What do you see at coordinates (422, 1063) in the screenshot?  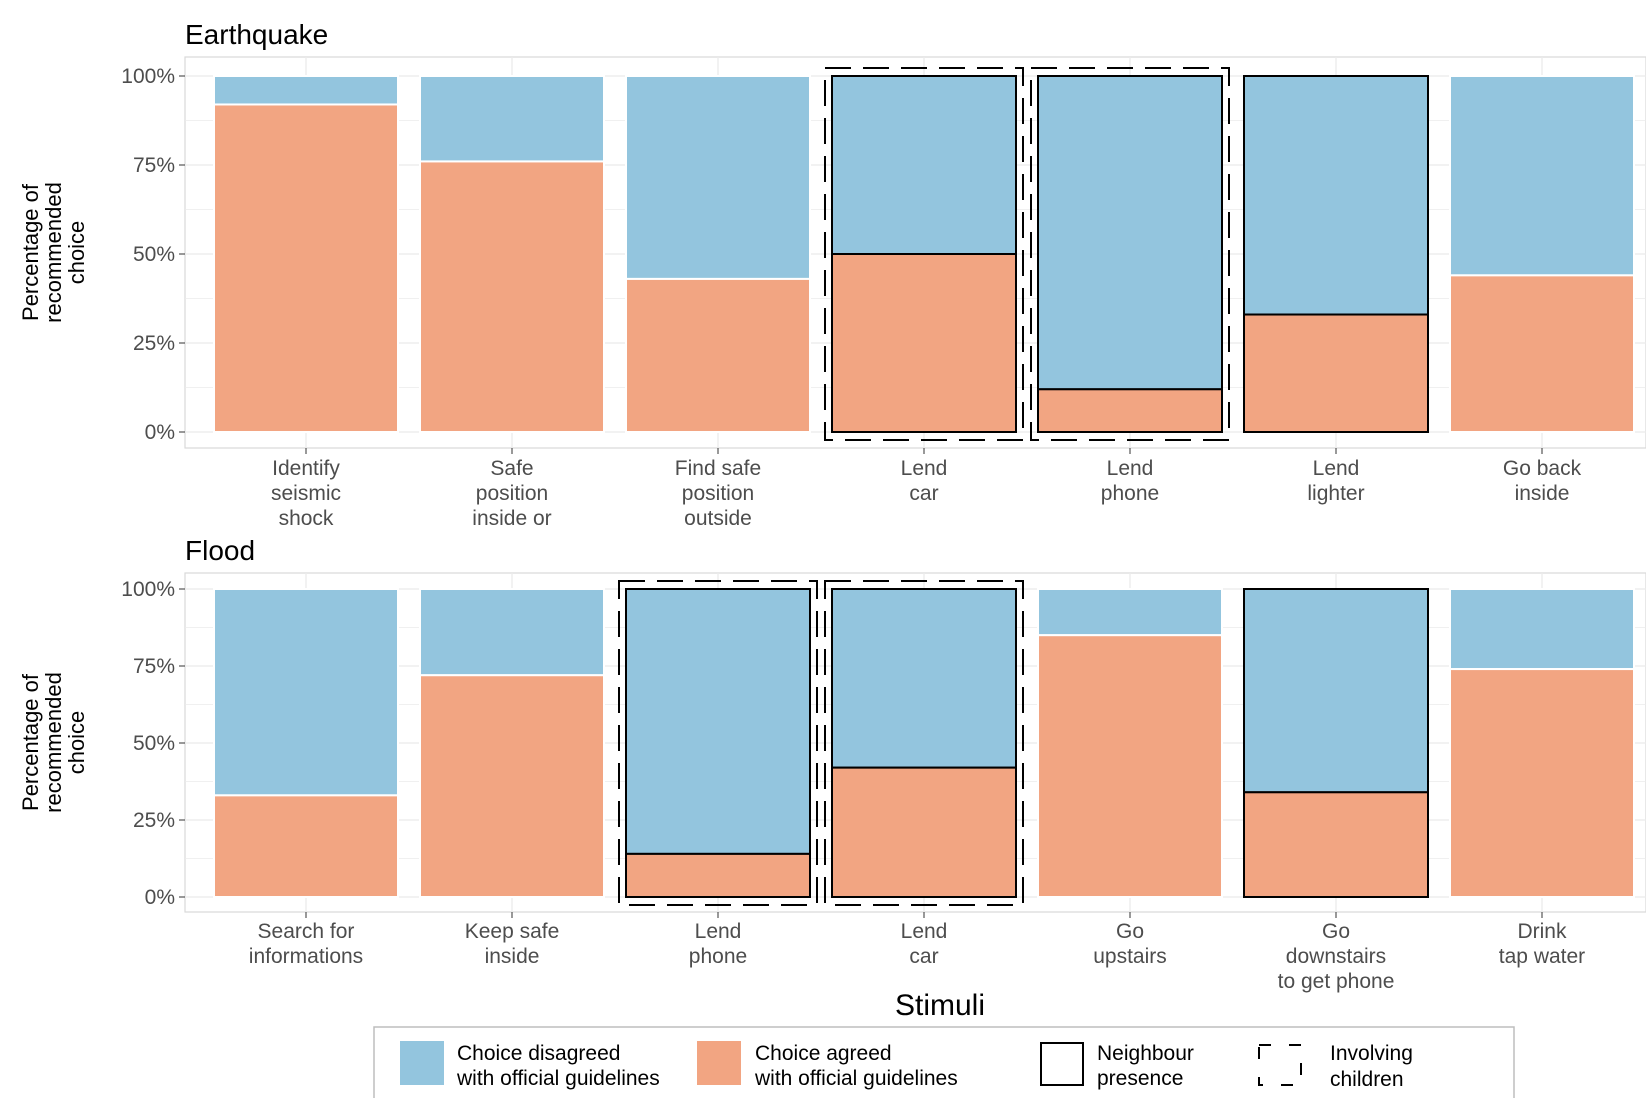 I see `legend-key-disagreed` at bounding box center [422, 1063].